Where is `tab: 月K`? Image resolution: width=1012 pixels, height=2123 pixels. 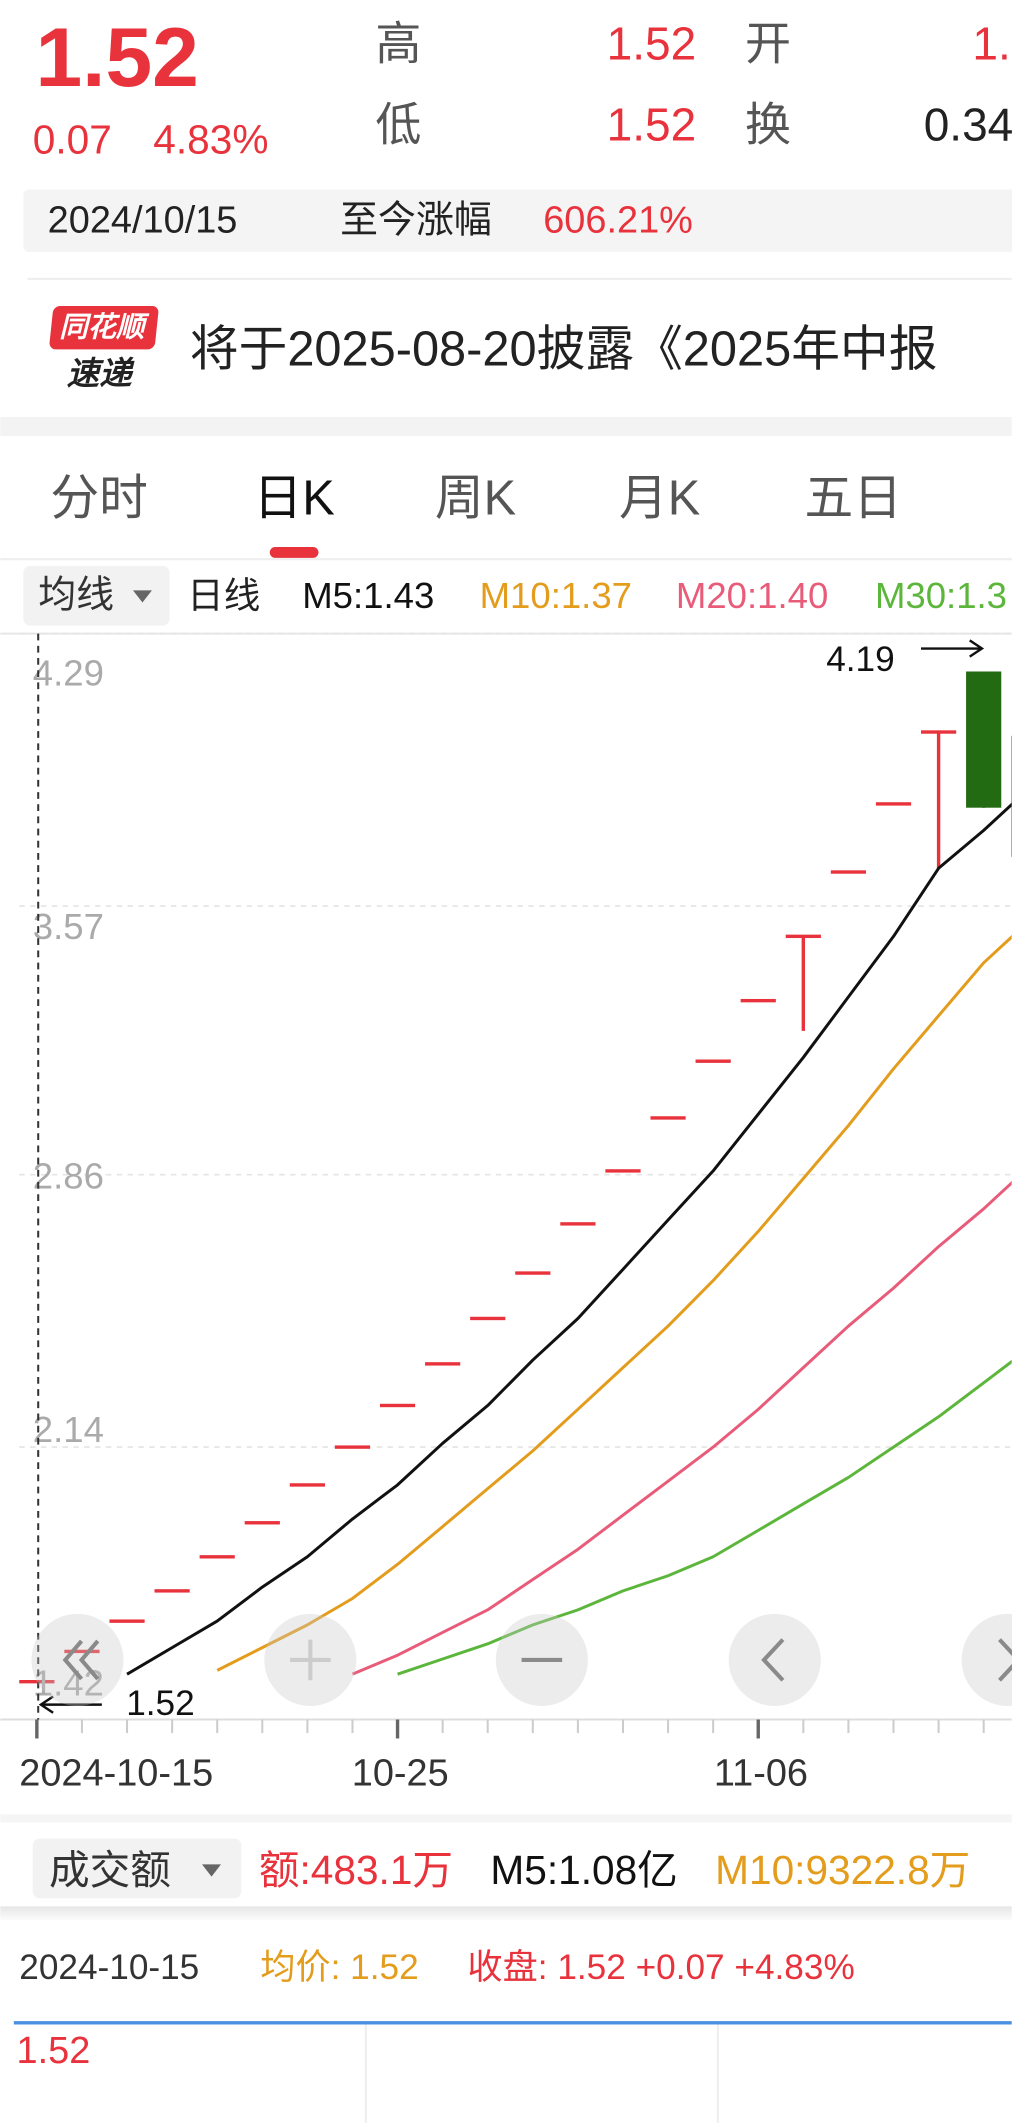 tab: 月K is located at coordinates (659, 498).